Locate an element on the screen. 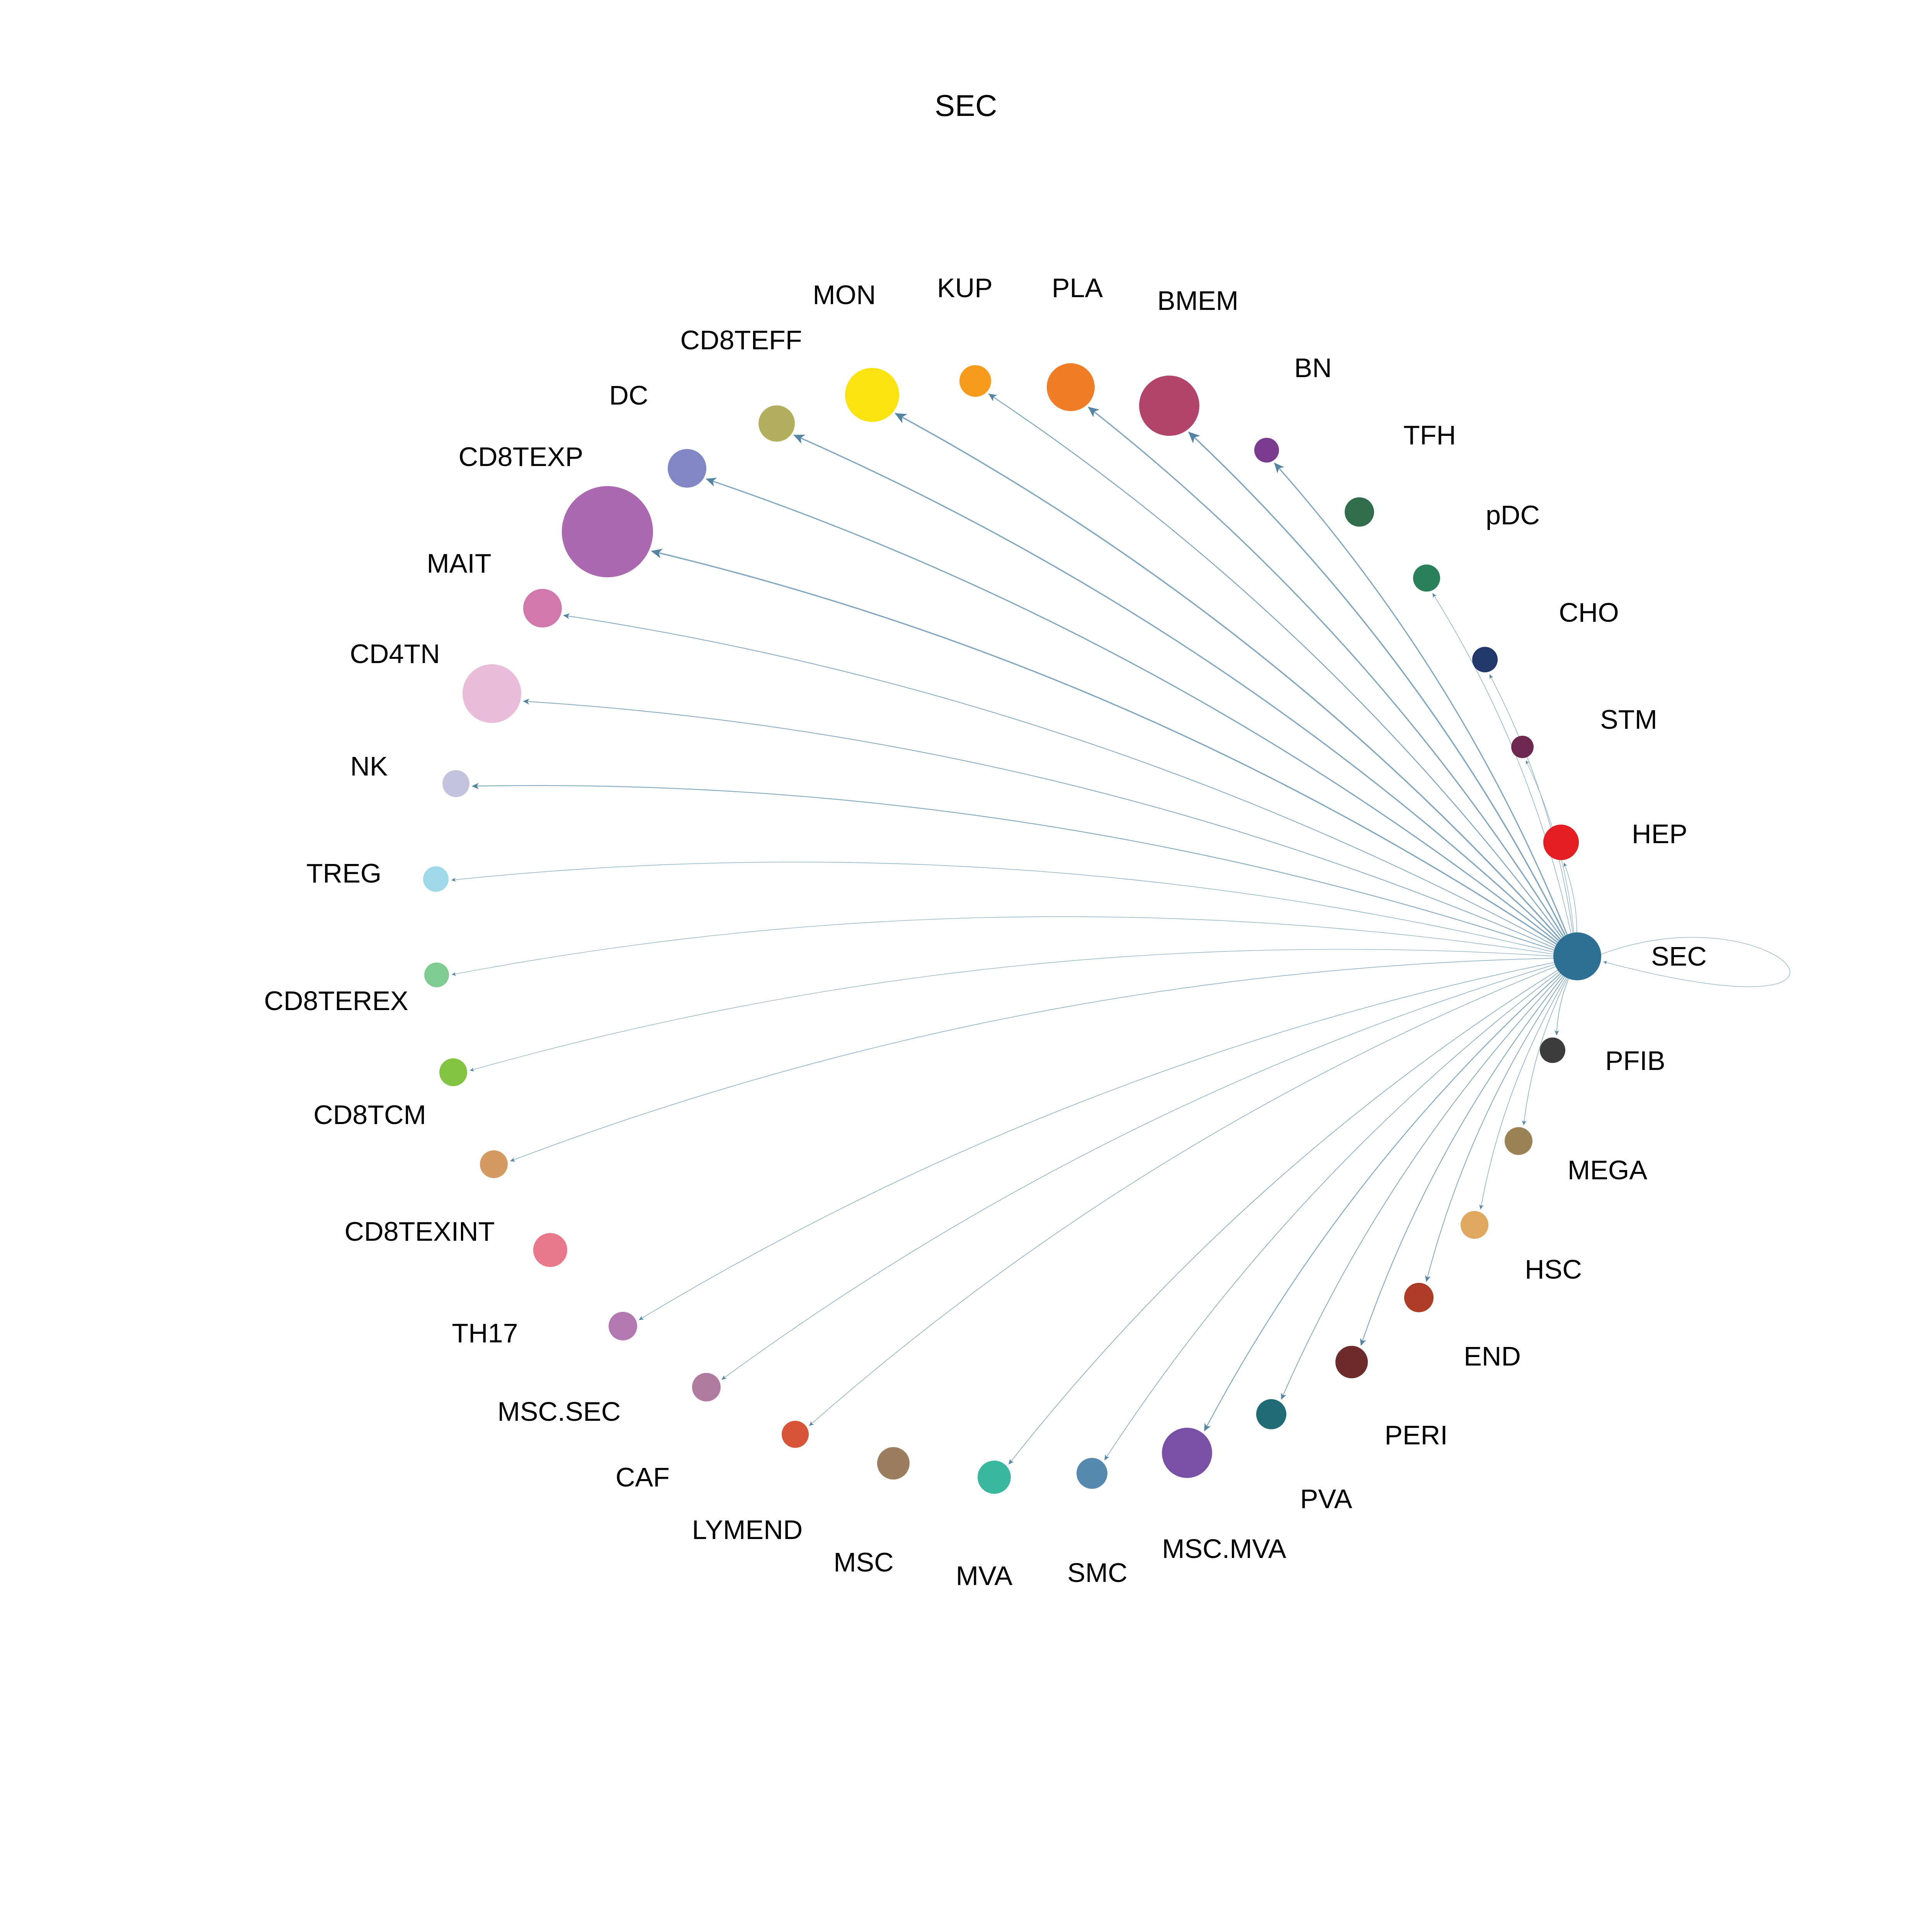  node-nk is located at coordinates (456, 784).